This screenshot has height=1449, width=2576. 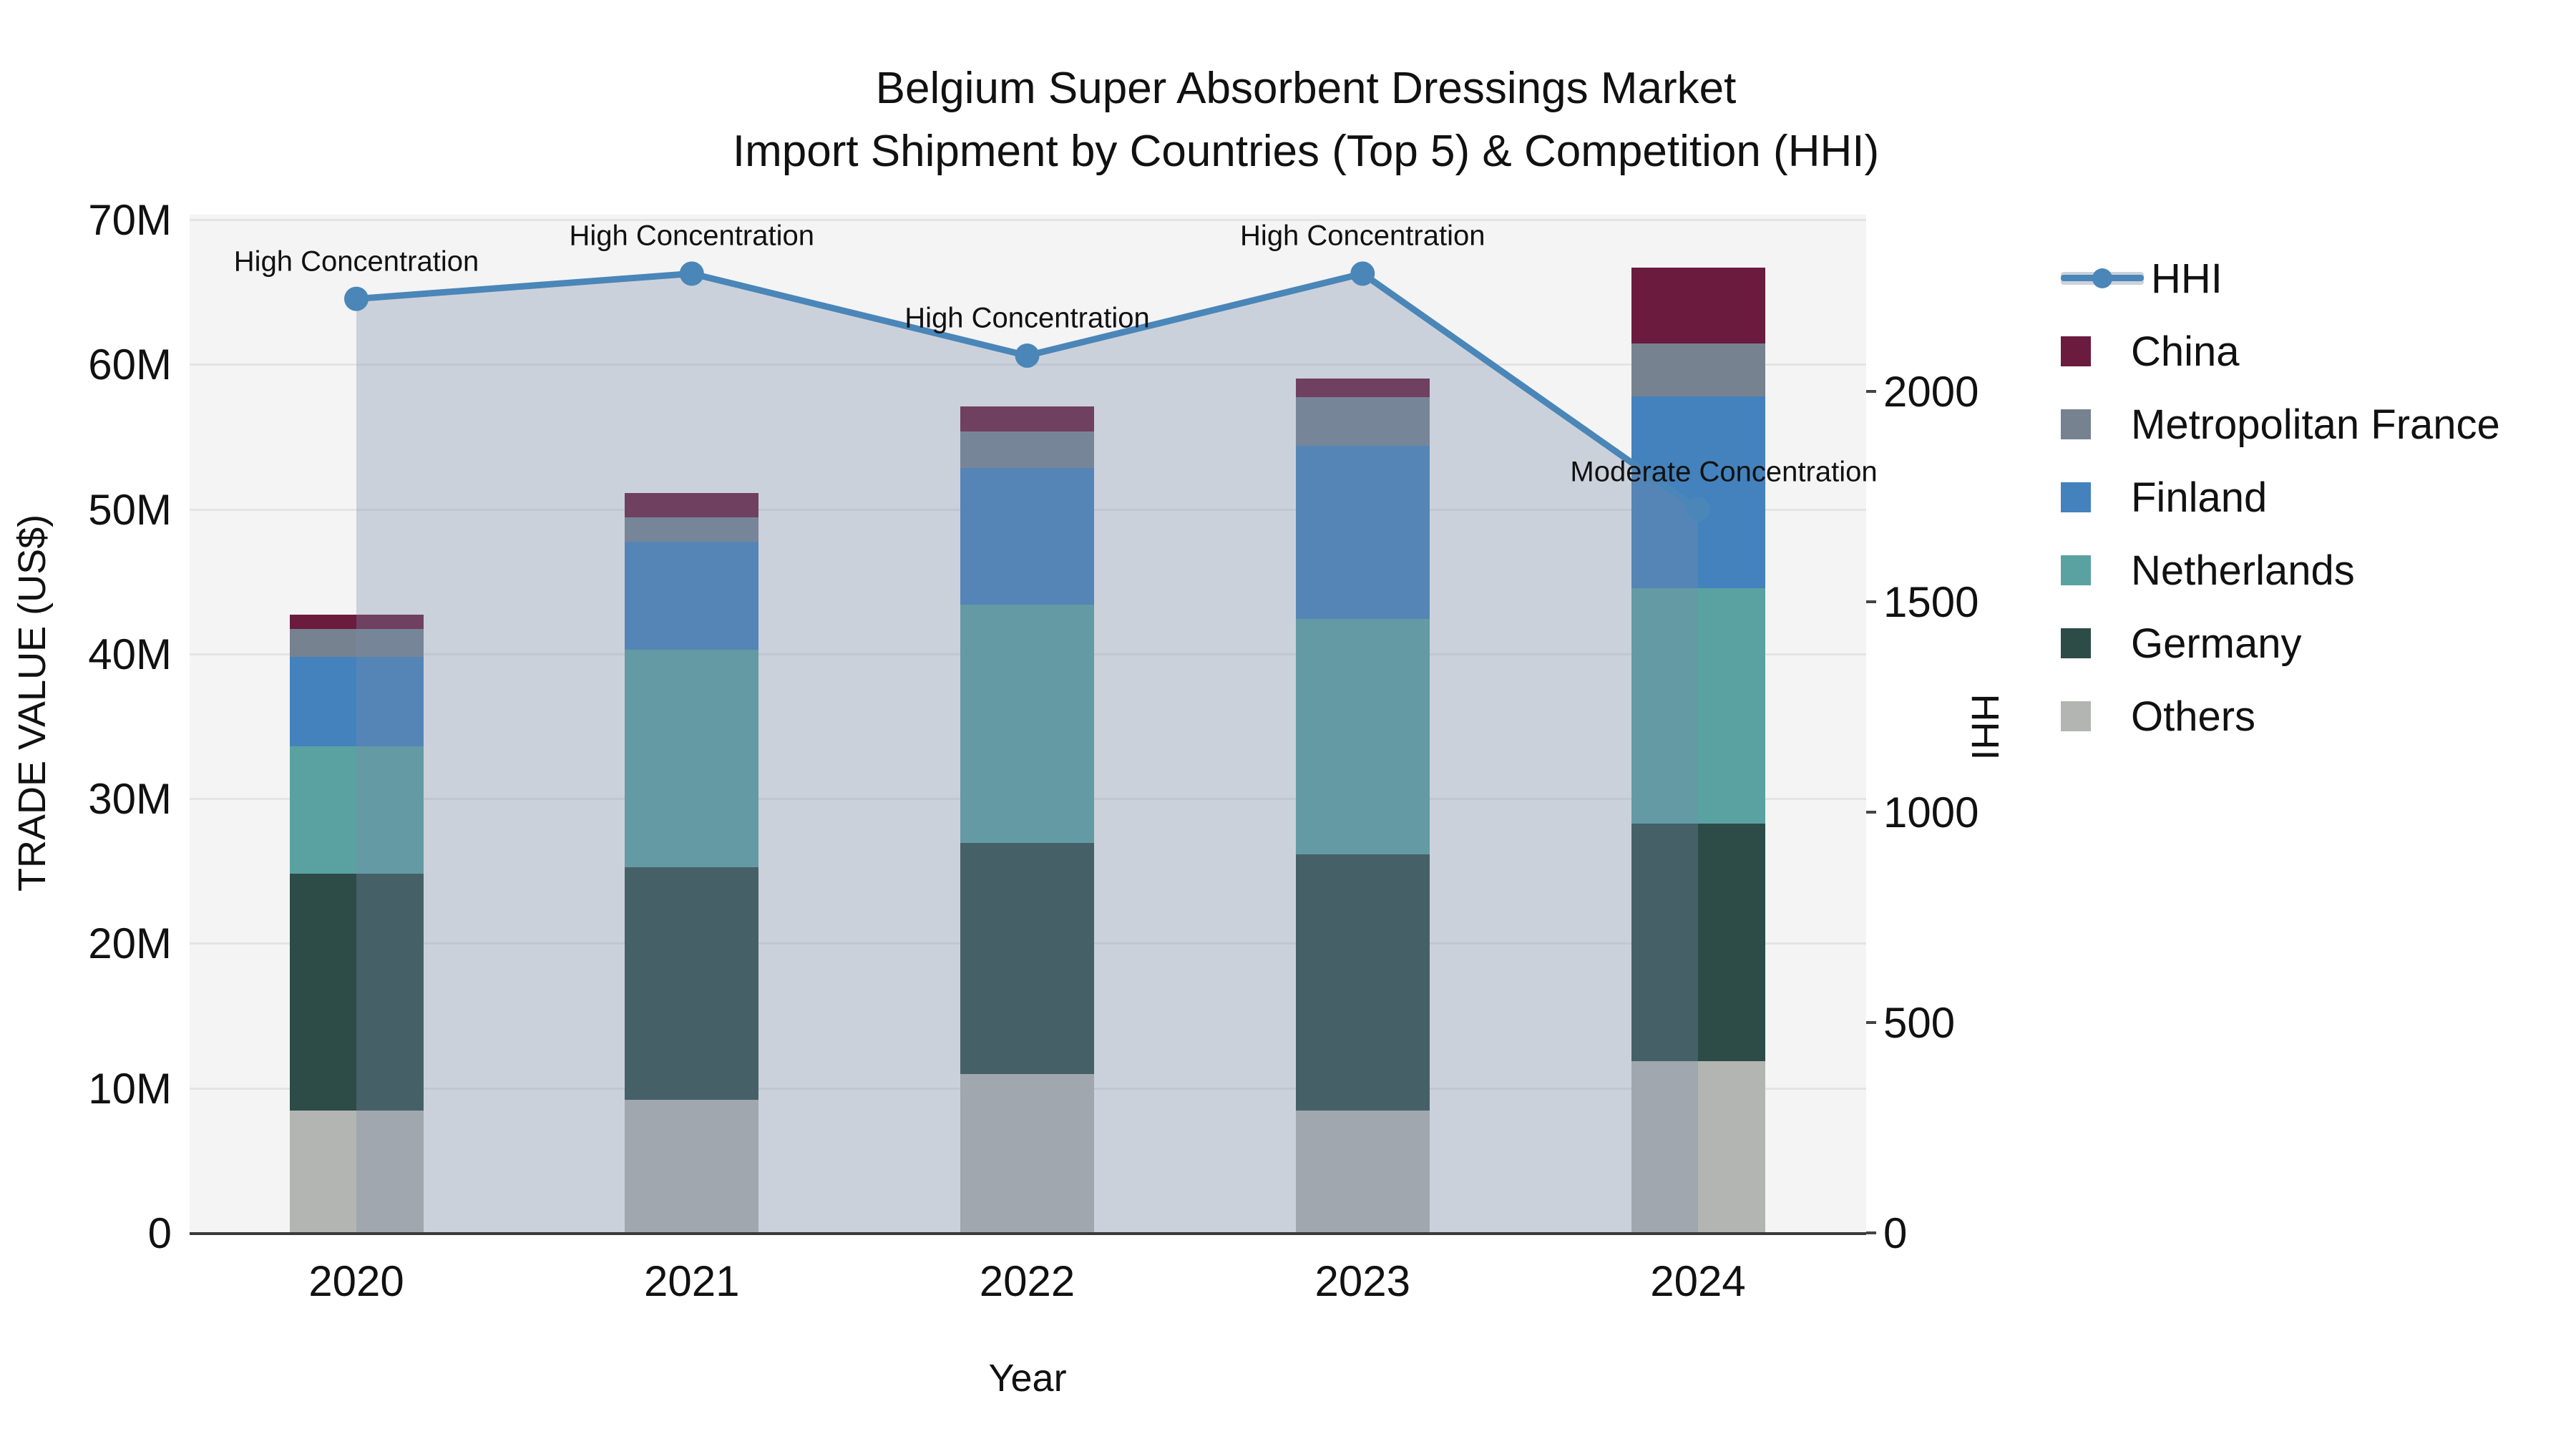 What do you see at coordinates (691, 236) in the screenshot?
I see `annotation-2021: High Concentration` at bounding box center [691, 236].